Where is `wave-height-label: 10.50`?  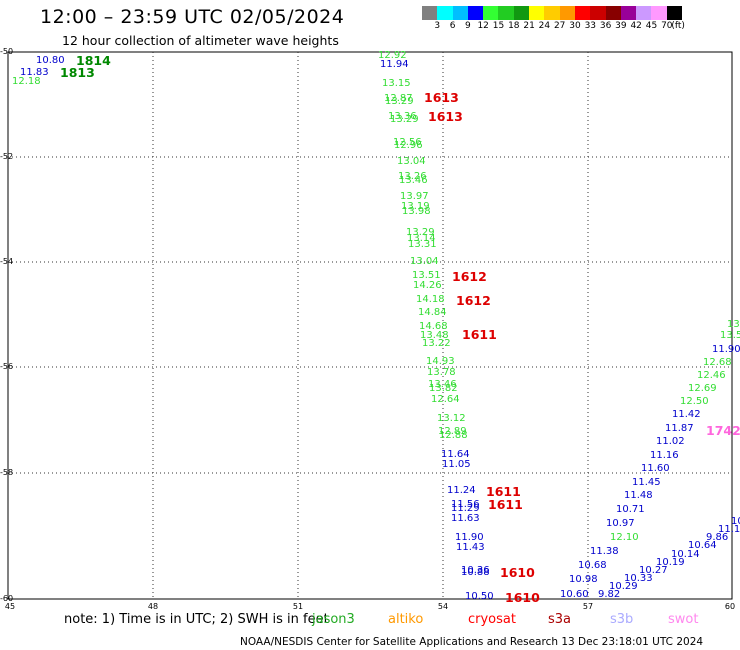 wave-height-label: 10.50 is located at coordinates (479, 596).